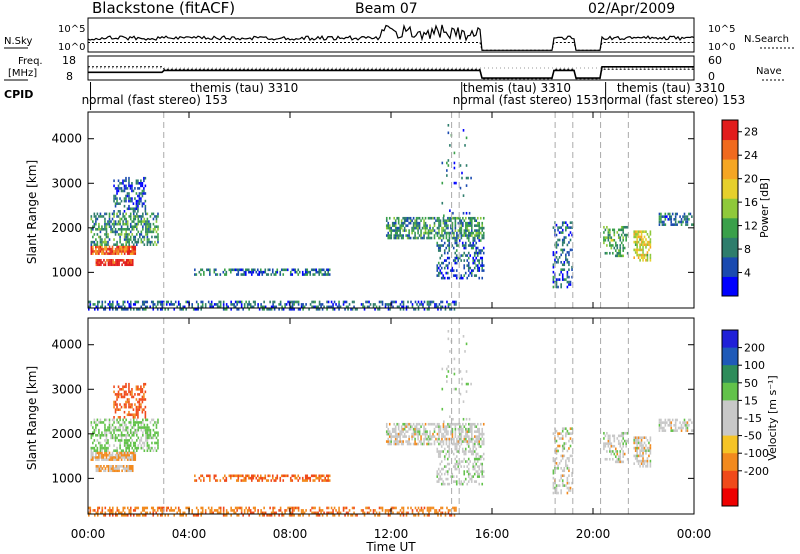 Image resolution: width=800 pixels, height=554 pixels. Describe the element at coordinates (766, 39) in the screenshot. I see `nsearch-label: N.Search` at that location.